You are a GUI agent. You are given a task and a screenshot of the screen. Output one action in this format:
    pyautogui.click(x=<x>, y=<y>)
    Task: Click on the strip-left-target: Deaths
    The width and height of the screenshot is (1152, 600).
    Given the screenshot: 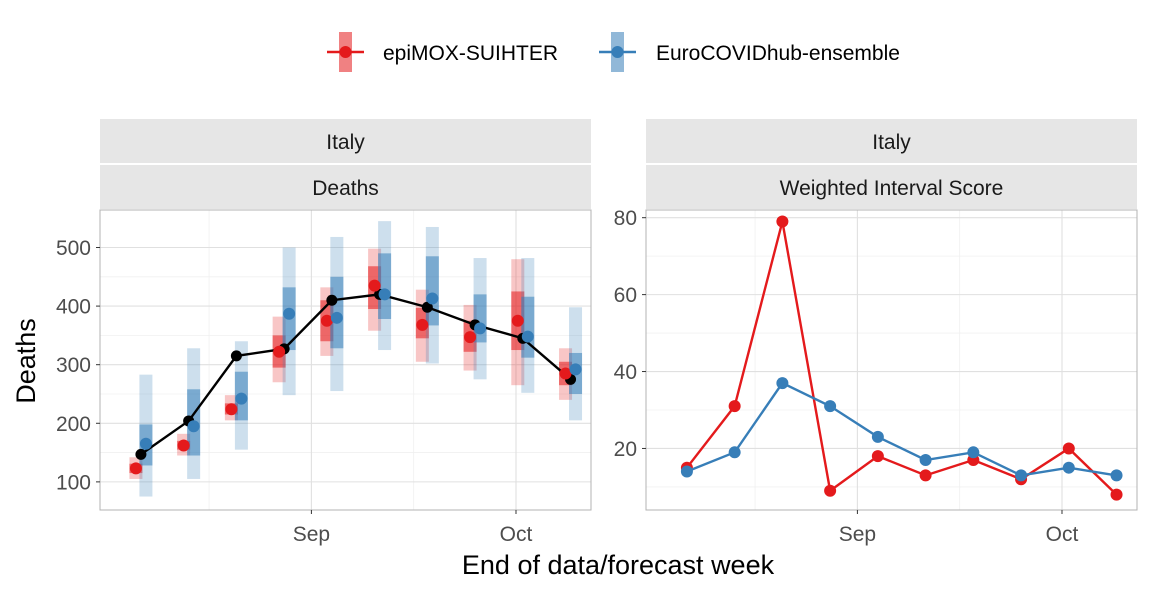 What is the action you would take?
    pyautogui.click(x=345, y=188)
    